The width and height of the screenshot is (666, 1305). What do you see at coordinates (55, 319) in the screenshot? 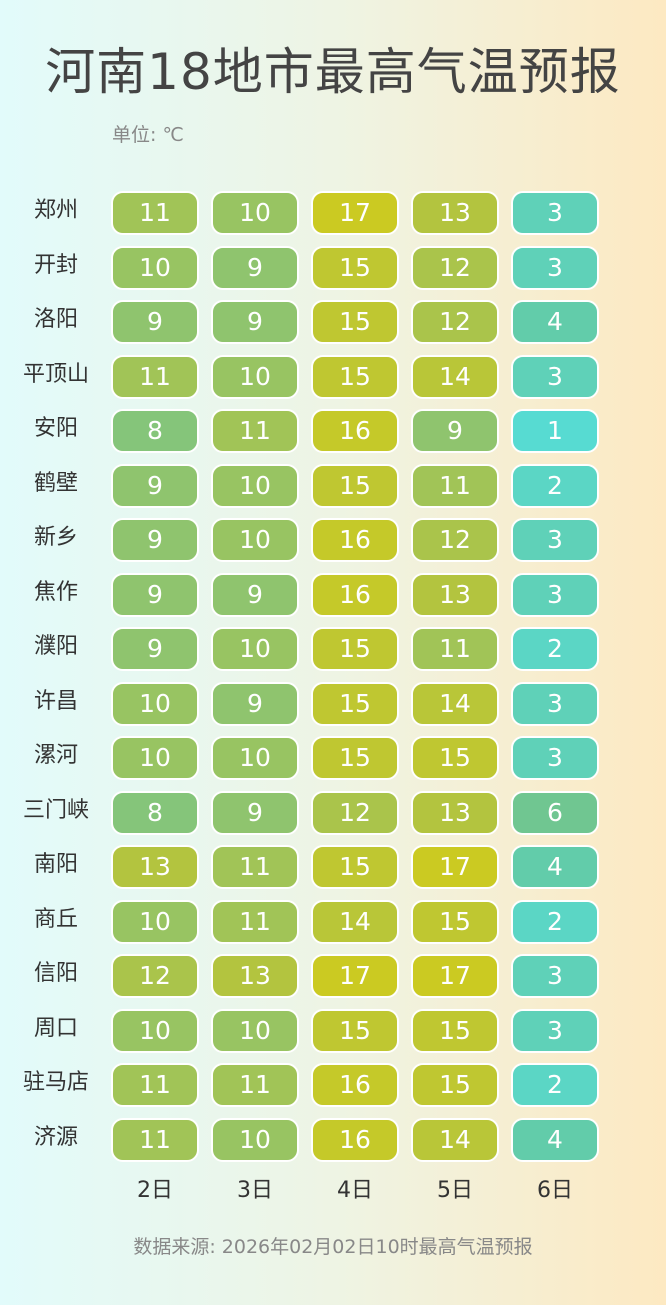
I see `row-label: 洛阳` at bounding box center [55, 319].